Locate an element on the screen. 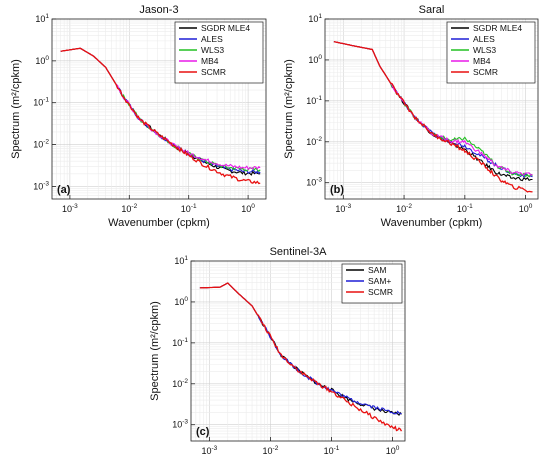  chart-title: Sentinel-3A is located at coordinates (299, 252).